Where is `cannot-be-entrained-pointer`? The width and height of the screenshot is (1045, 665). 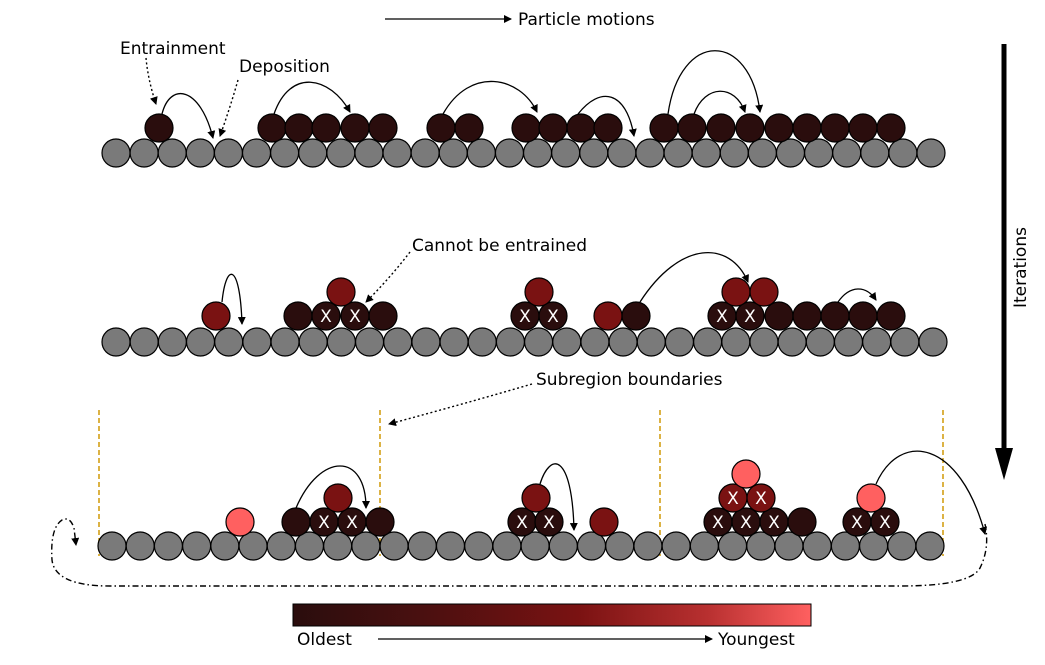 cannot-be-entrained-pointer is located at coordinates (388, 277).